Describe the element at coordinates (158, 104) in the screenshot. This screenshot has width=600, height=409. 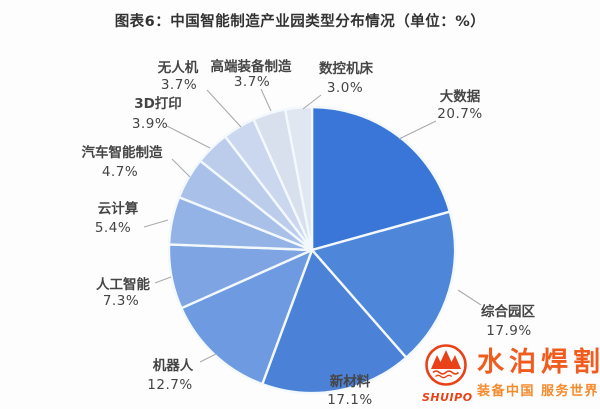
I see `slice-label: 3D打印` at that location.